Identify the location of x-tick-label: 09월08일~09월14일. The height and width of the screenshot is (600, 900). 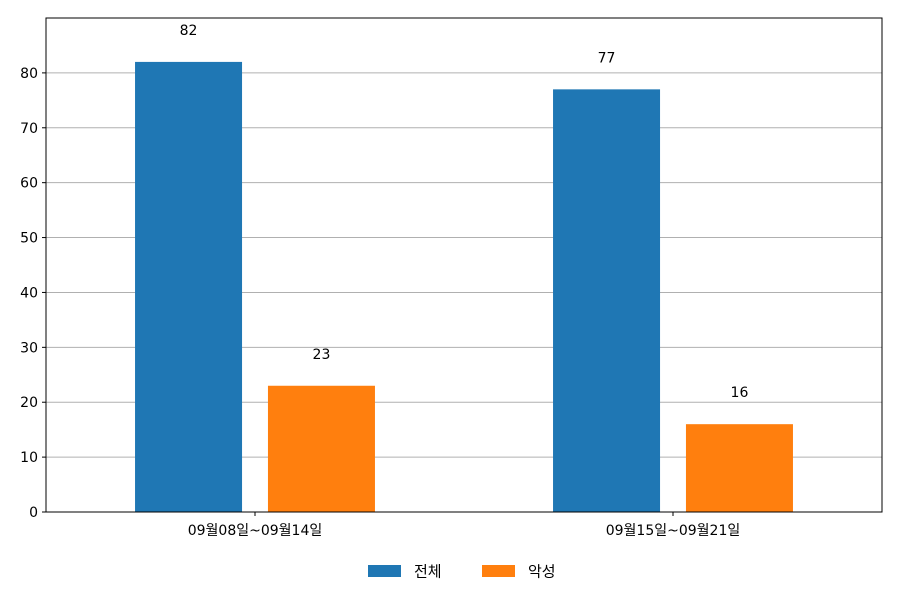
(255, 531).